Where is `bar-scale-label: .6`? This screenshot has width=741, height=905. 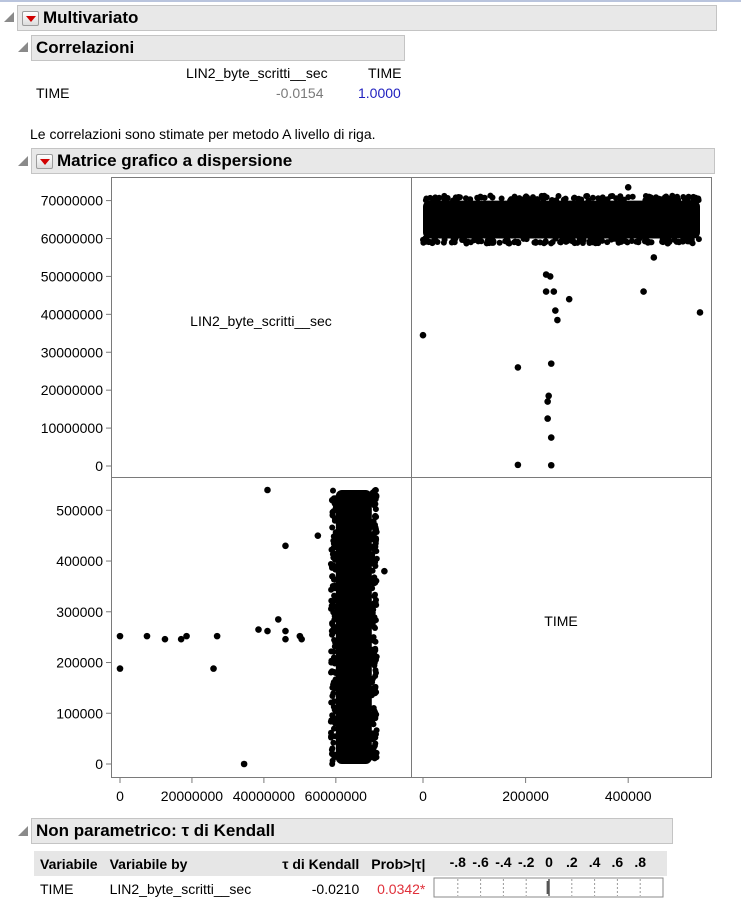 bar-scale-label: .6 is located at coordinates (618, 862).